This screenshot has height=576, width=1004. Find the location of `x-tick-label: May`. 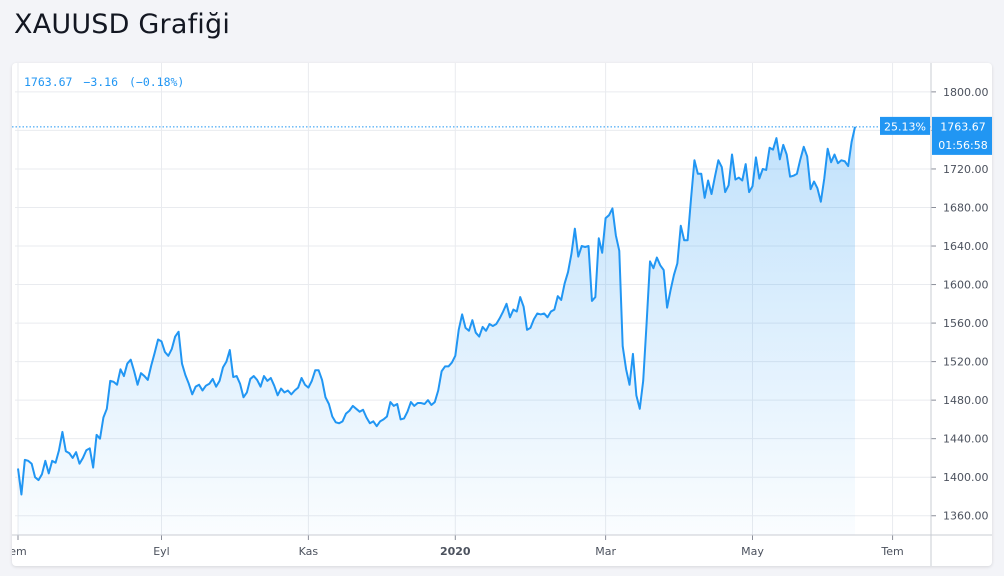

x-tick-label: May is located at coordinates (752, 551).